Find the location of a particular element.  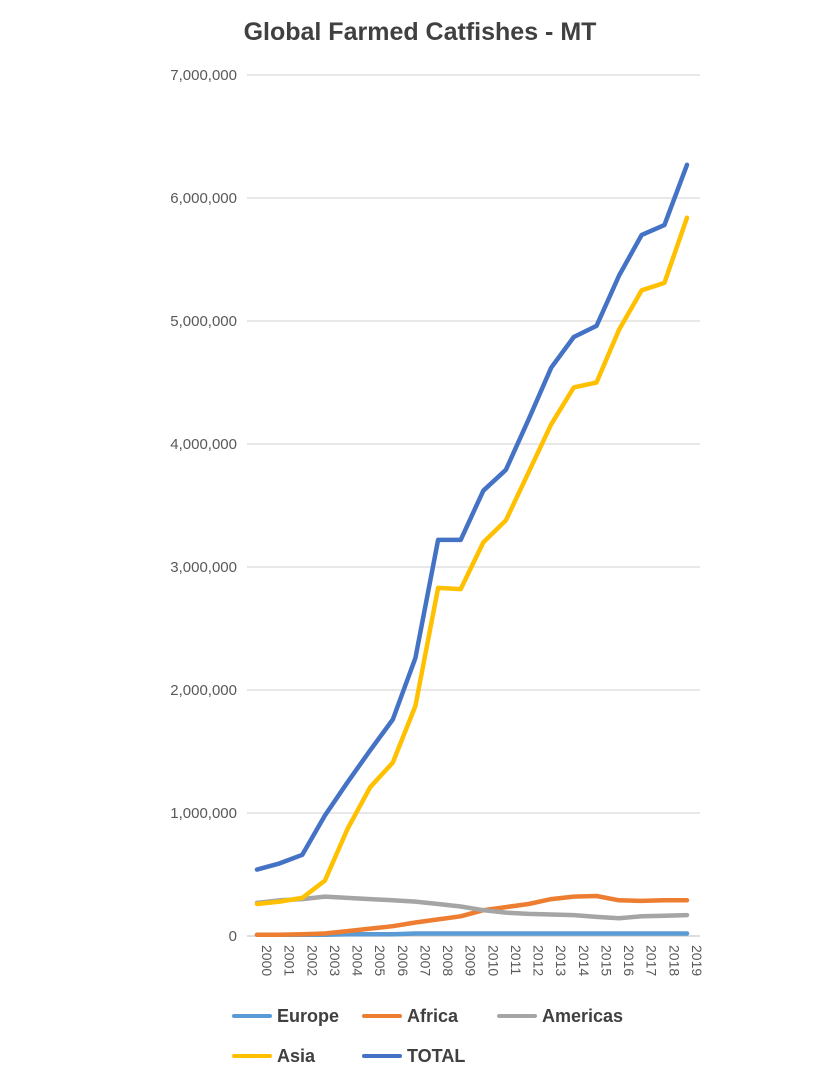

legend-item-africa: Africa is located at coordinates (410, 1016).